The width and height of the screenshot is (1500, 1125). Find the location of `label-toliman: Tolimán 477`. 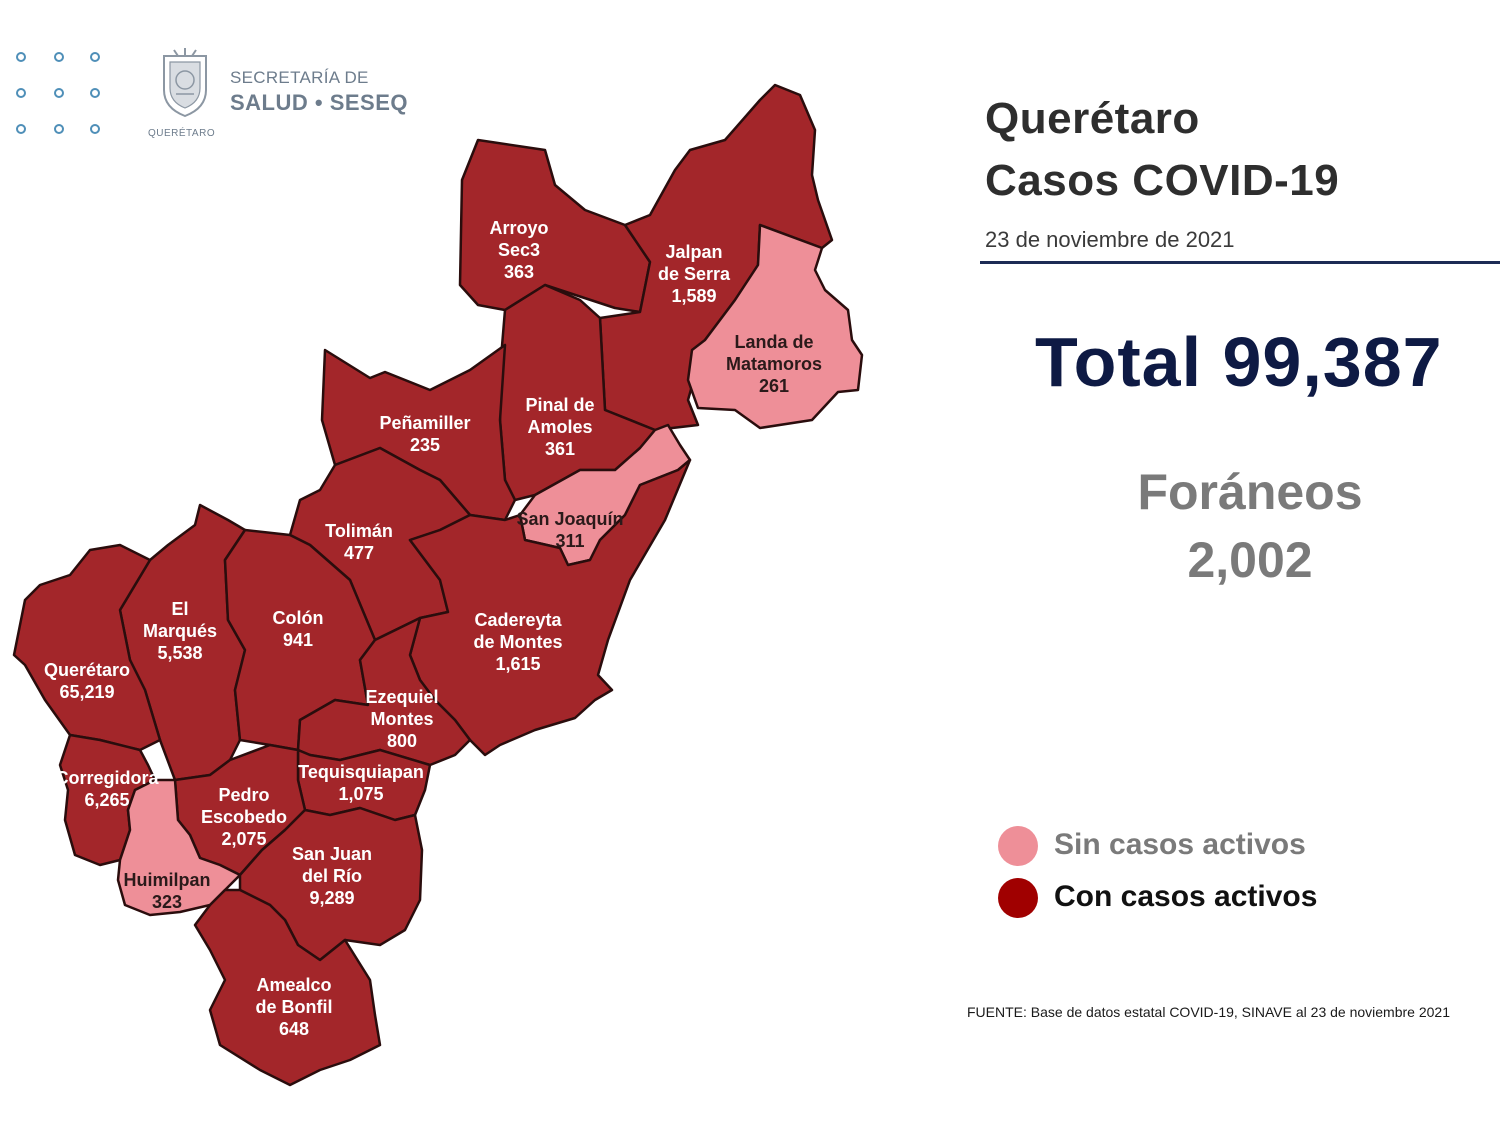

label-toliman: Tolimán 477 is located at coordinates (359, 542).